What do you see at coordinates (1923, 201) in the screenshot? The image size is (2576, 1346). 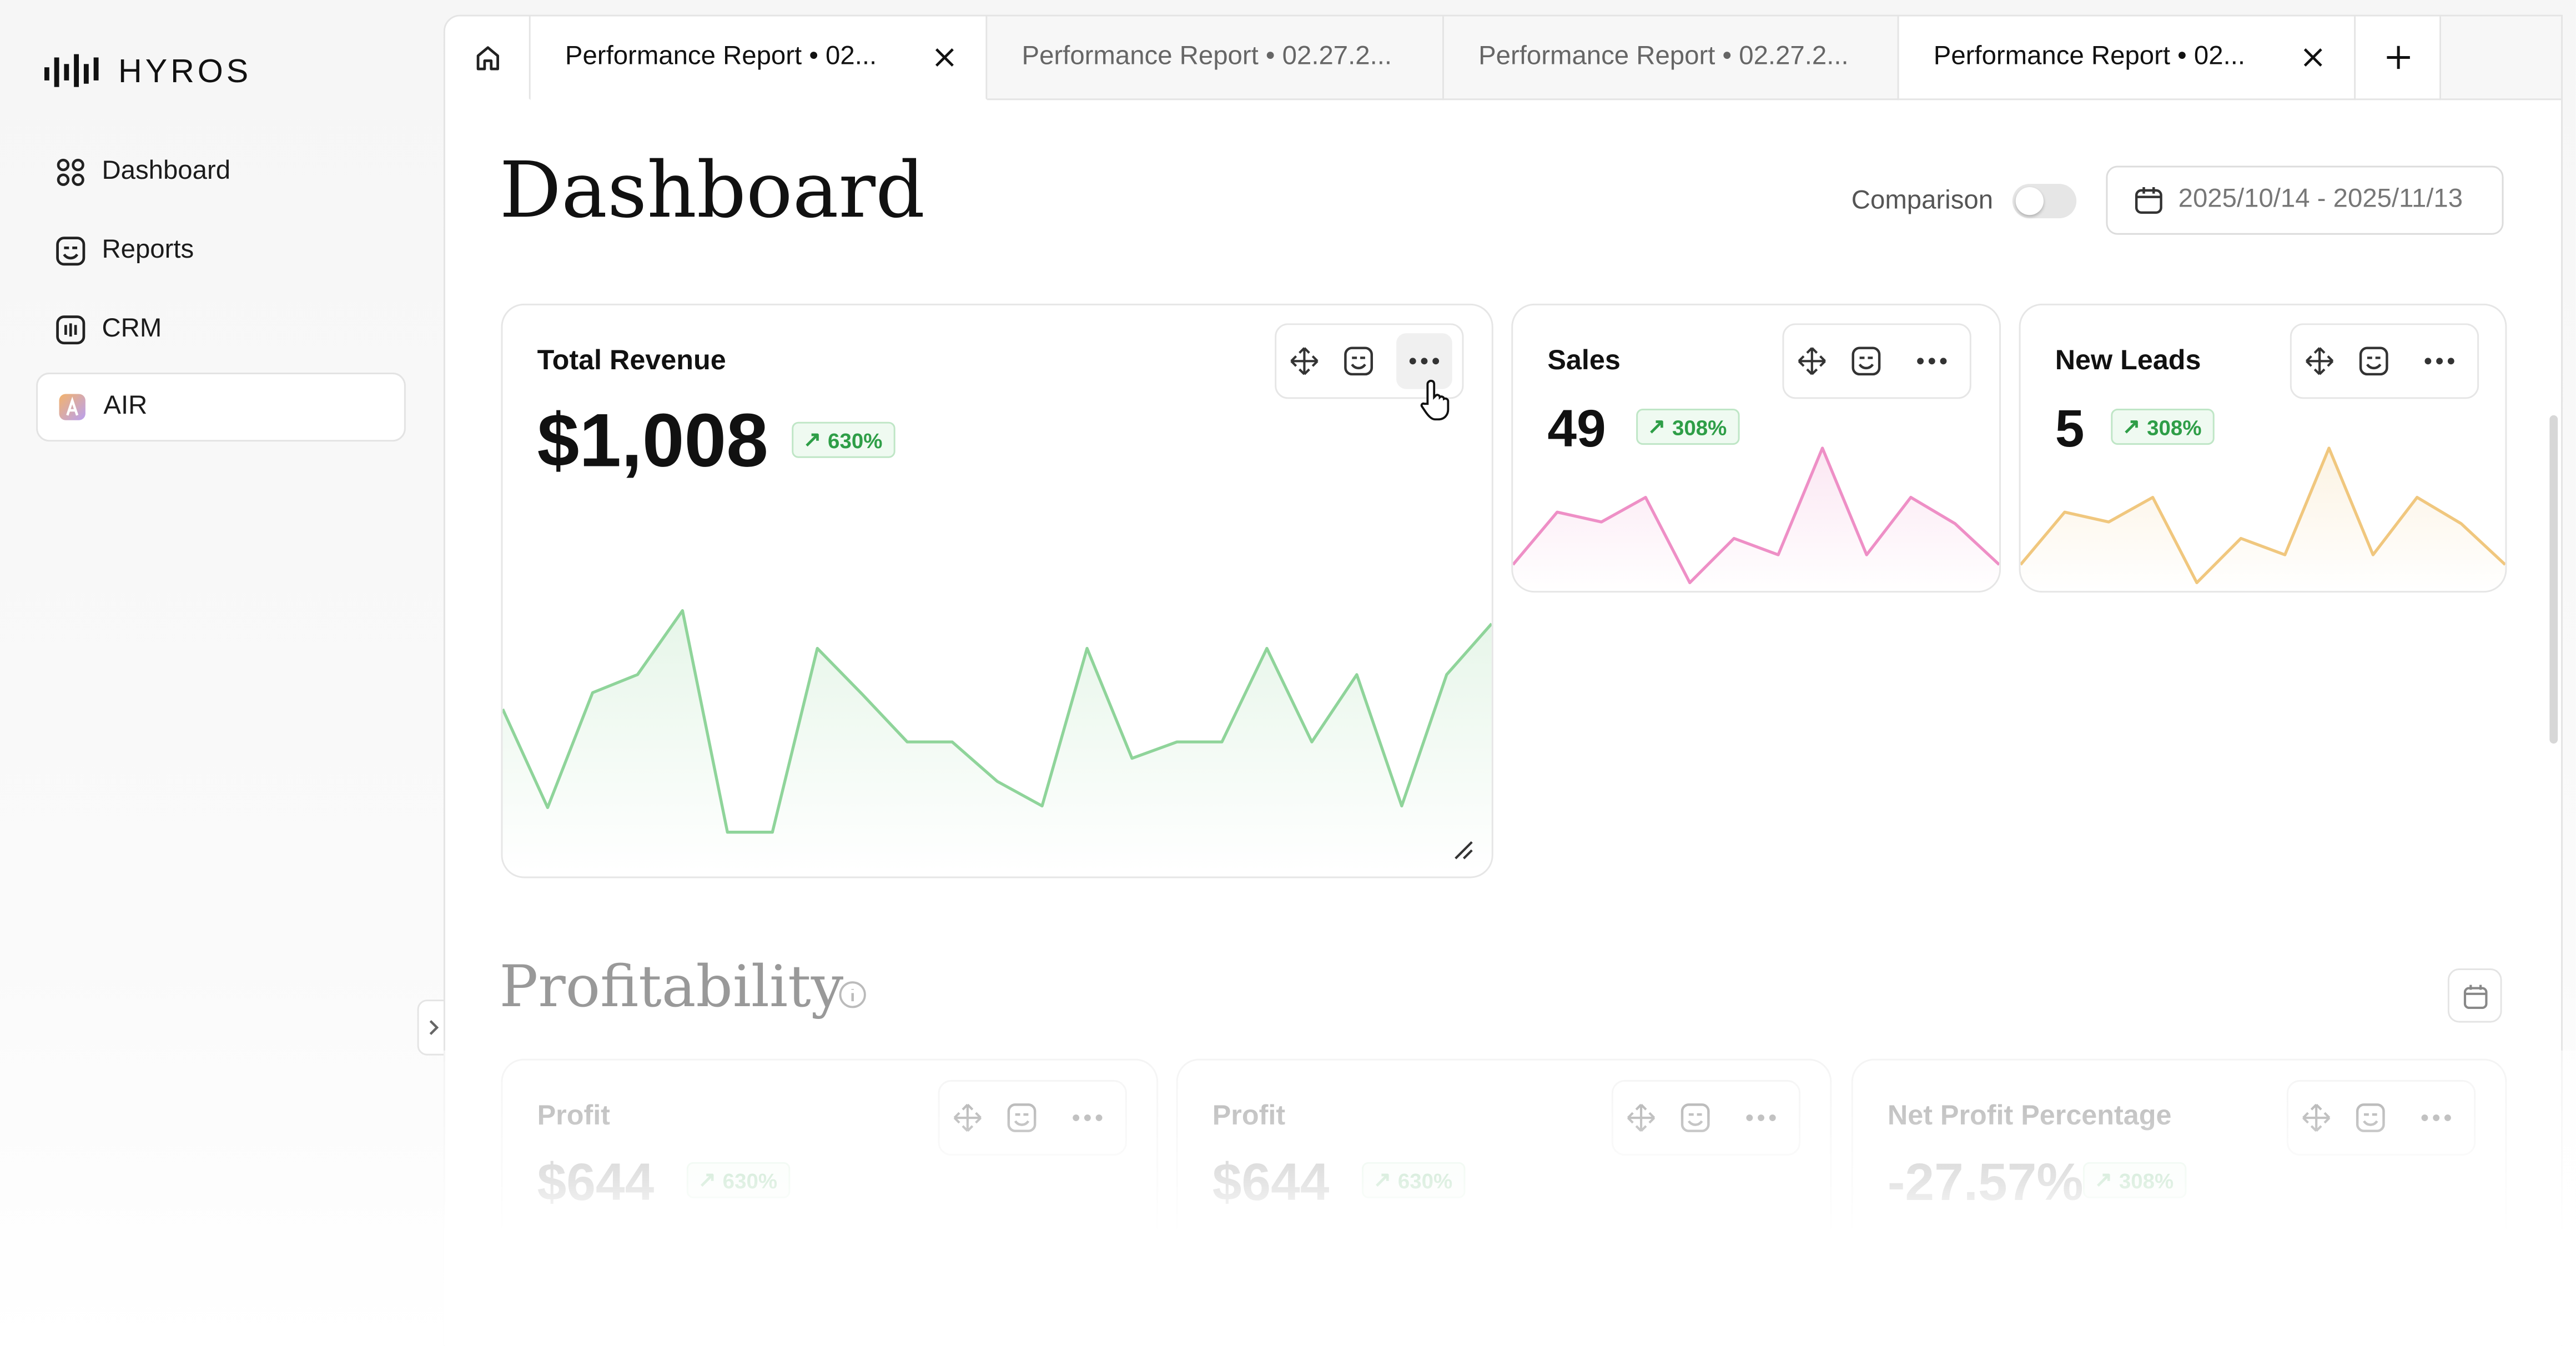 I see `comparison-label: Comparison` at bounding box center [1923, 201].